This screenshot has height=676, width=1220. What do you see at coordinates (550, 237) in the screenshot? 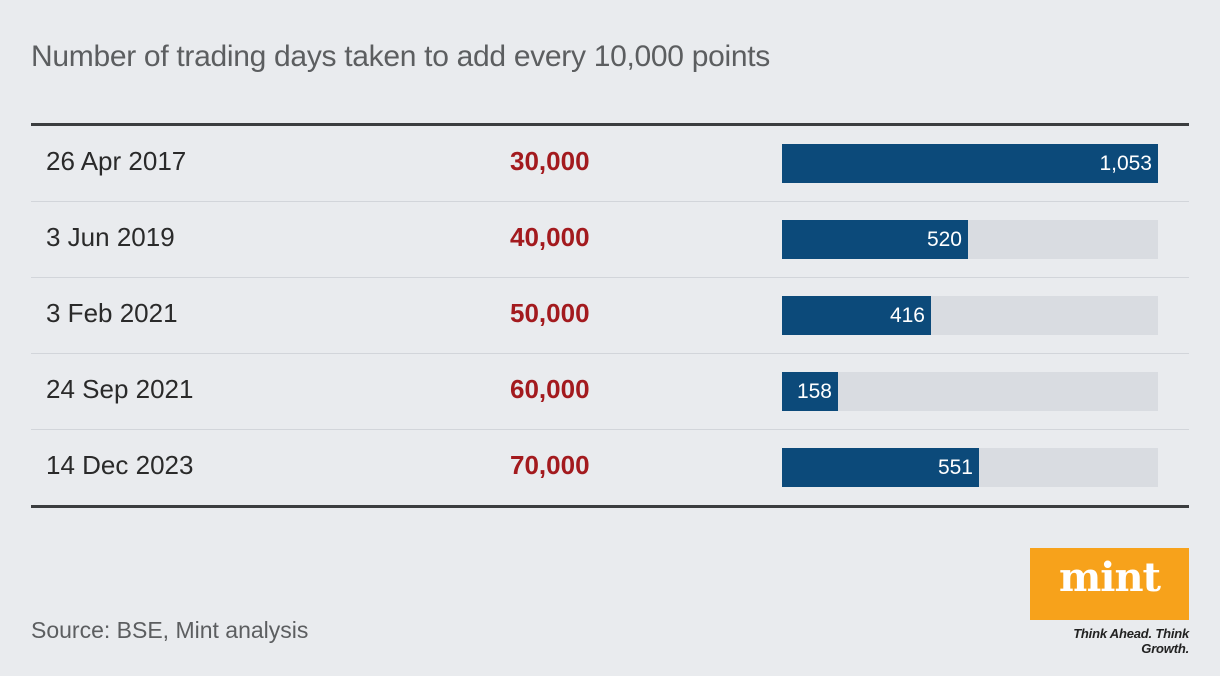
I see `row-milestone: 40,000` at bounding box center [550, 237].